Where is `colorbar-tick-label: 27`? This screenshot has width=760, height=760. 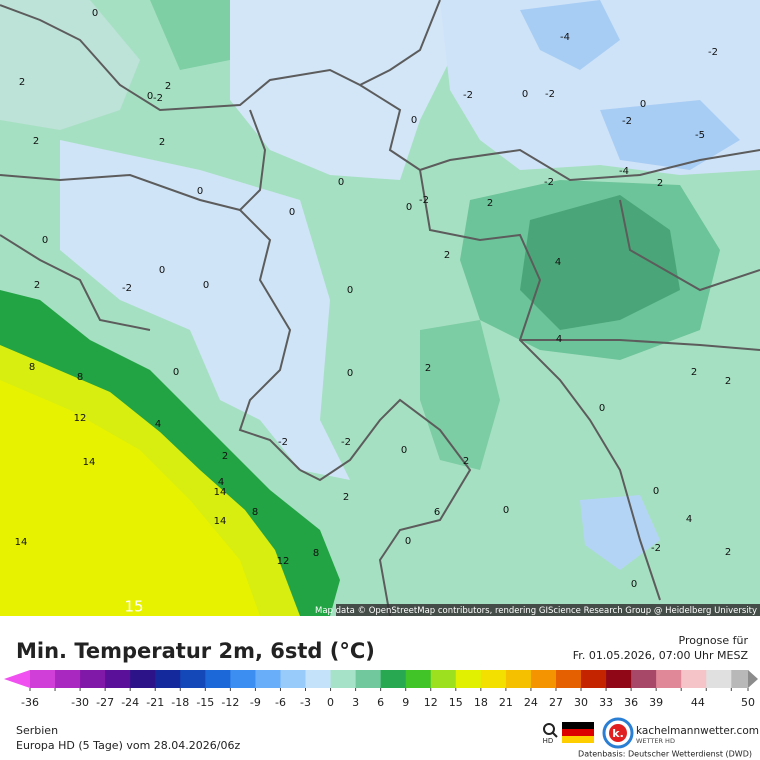
colorbar-tick-label: 27 is located at coordinates (556, 702).